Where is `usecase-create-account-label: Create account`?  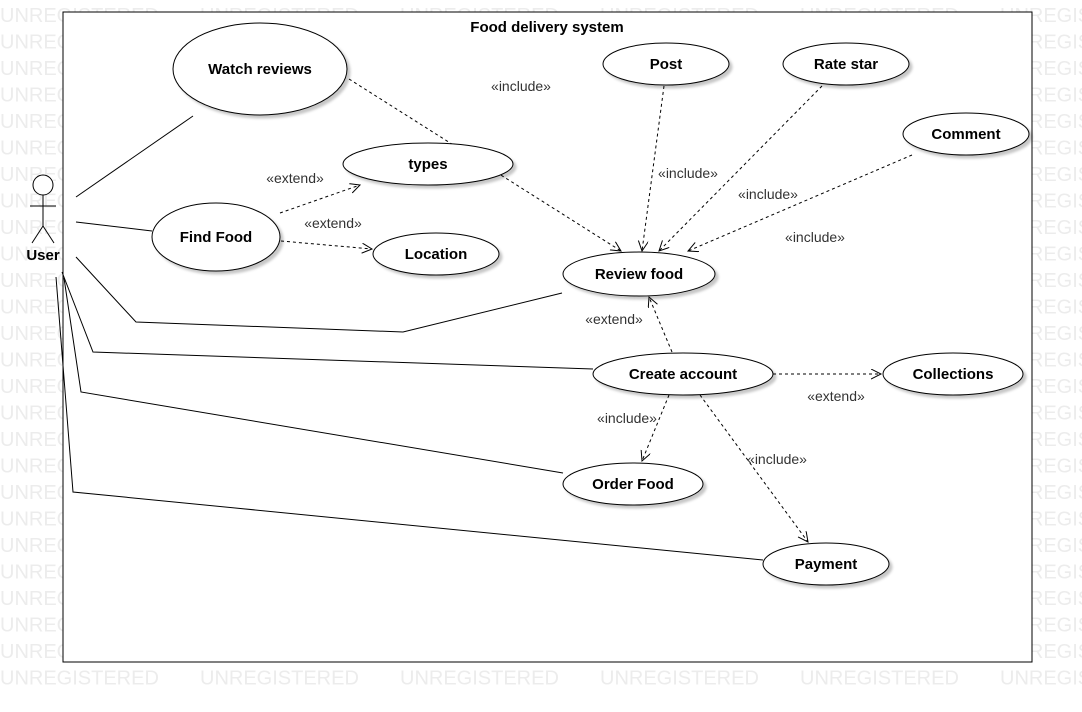 usecase-create-account-label: Create account is located at coordinates (683, 374).